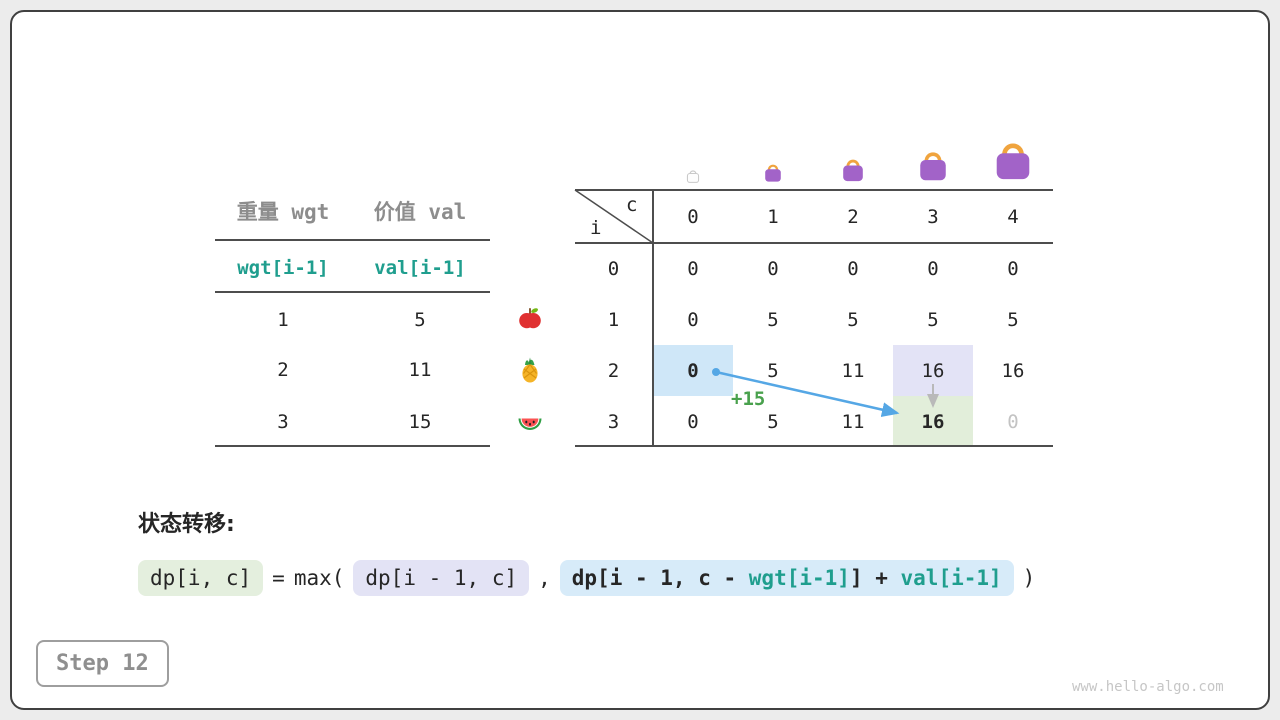  I want to click on item-row-2-weight: 2, so click(283, 370).